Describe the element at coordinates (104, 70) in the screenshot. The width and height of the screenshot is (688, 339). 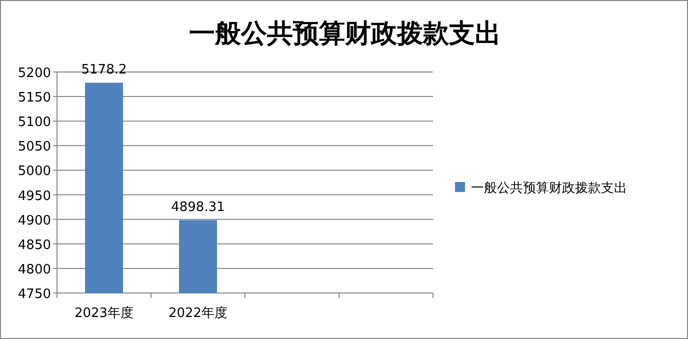
I see `data-label: 5178.2` at that location.